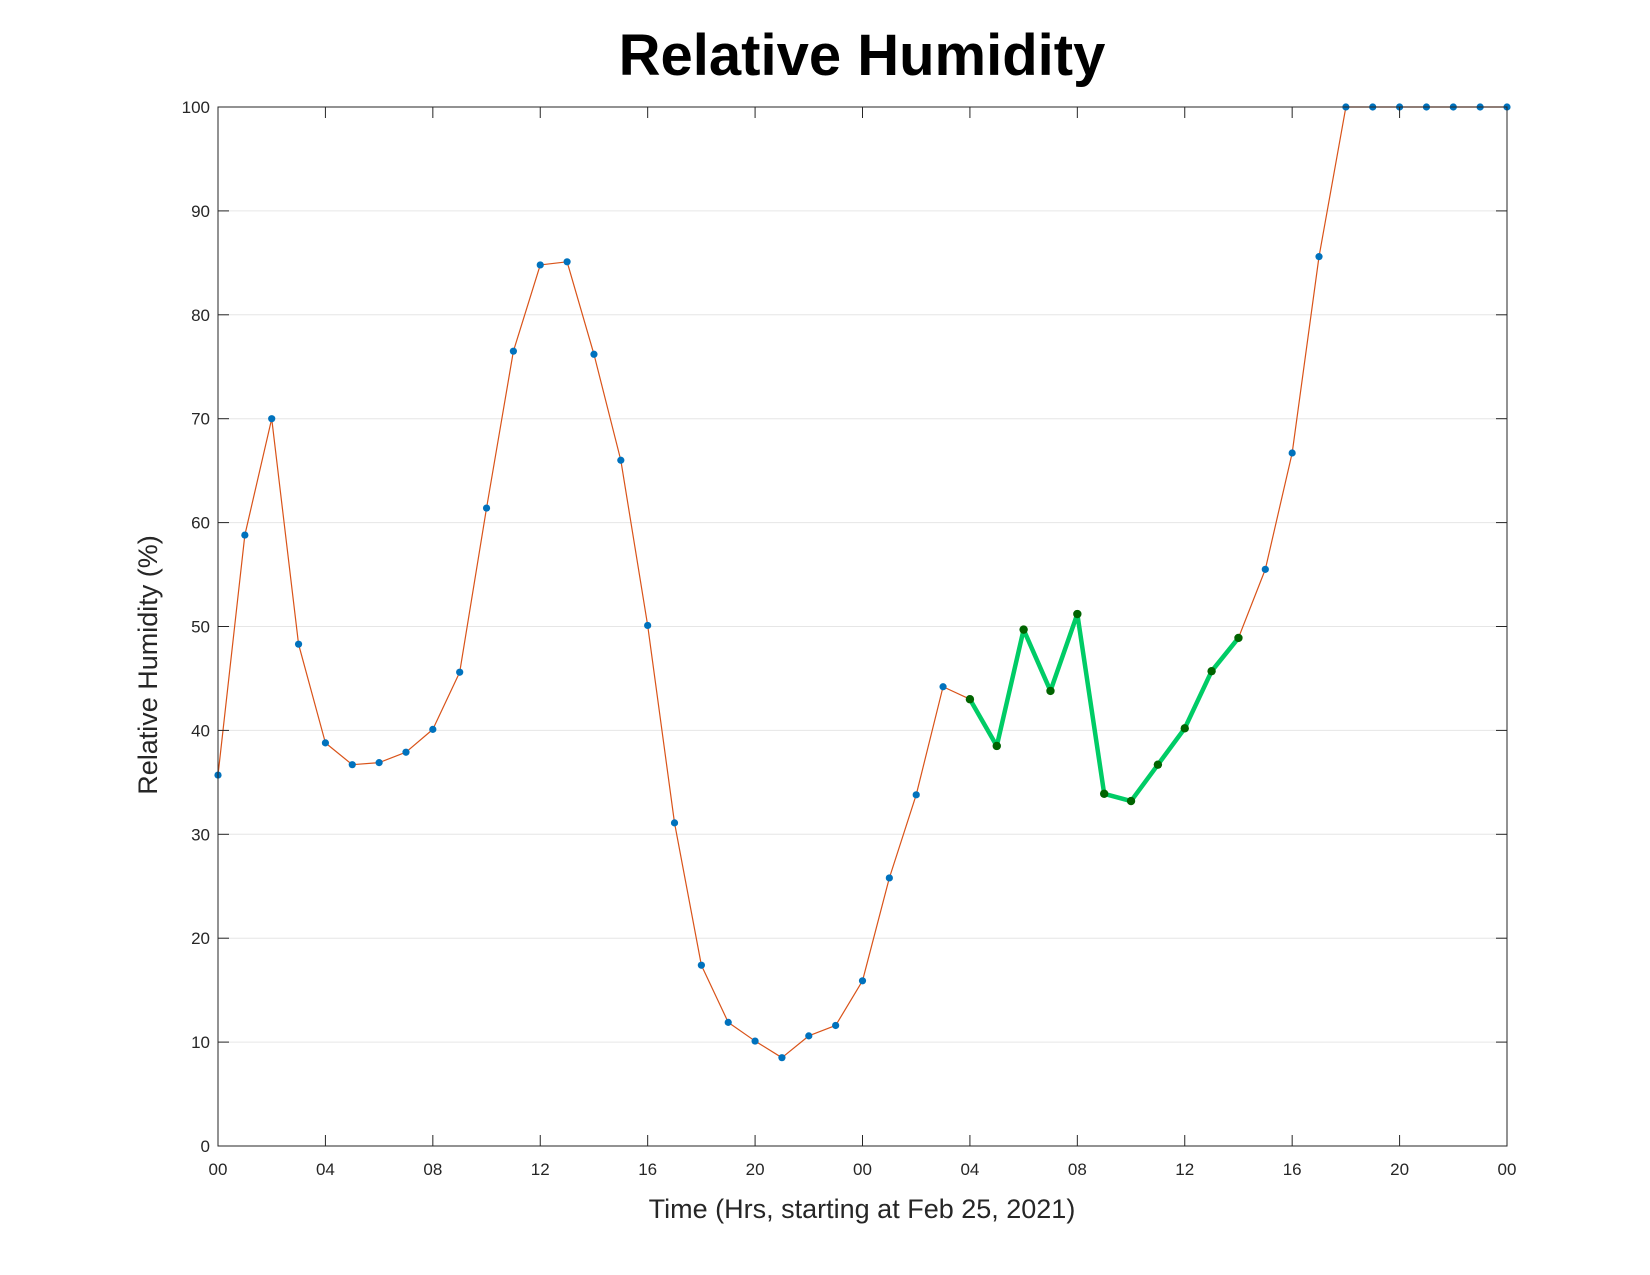 This screenshot has height=1275, width=1650. What do you see at coordinates (205, 1146) in the screenshot?
I see `y-tick-label: 0` at bounding box center [205, 1146].